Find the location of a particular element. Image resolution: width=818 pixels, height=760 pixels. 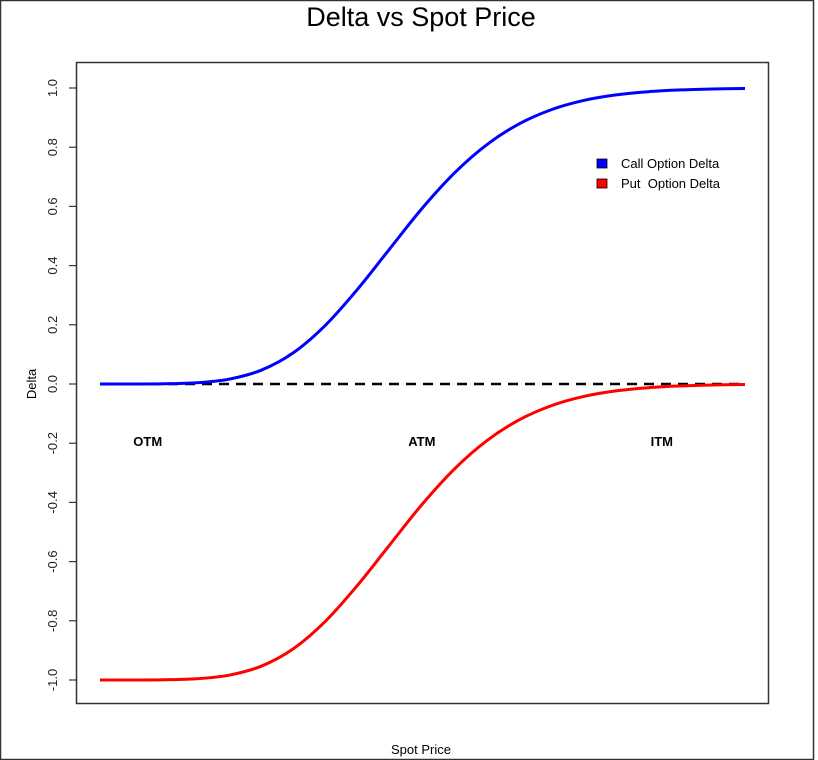

y-axis-label: Delta is located at coordinates (31, 383).